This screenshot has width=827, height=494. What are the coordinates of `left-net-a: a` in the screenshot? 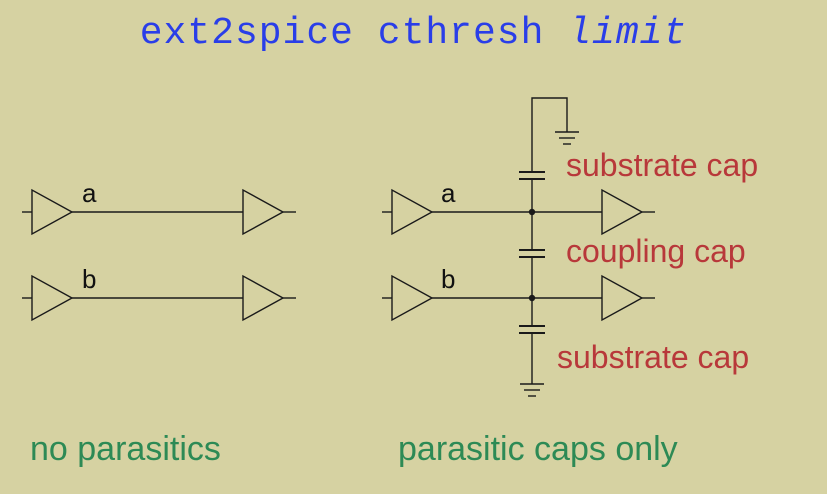 It's located at (159, 207).